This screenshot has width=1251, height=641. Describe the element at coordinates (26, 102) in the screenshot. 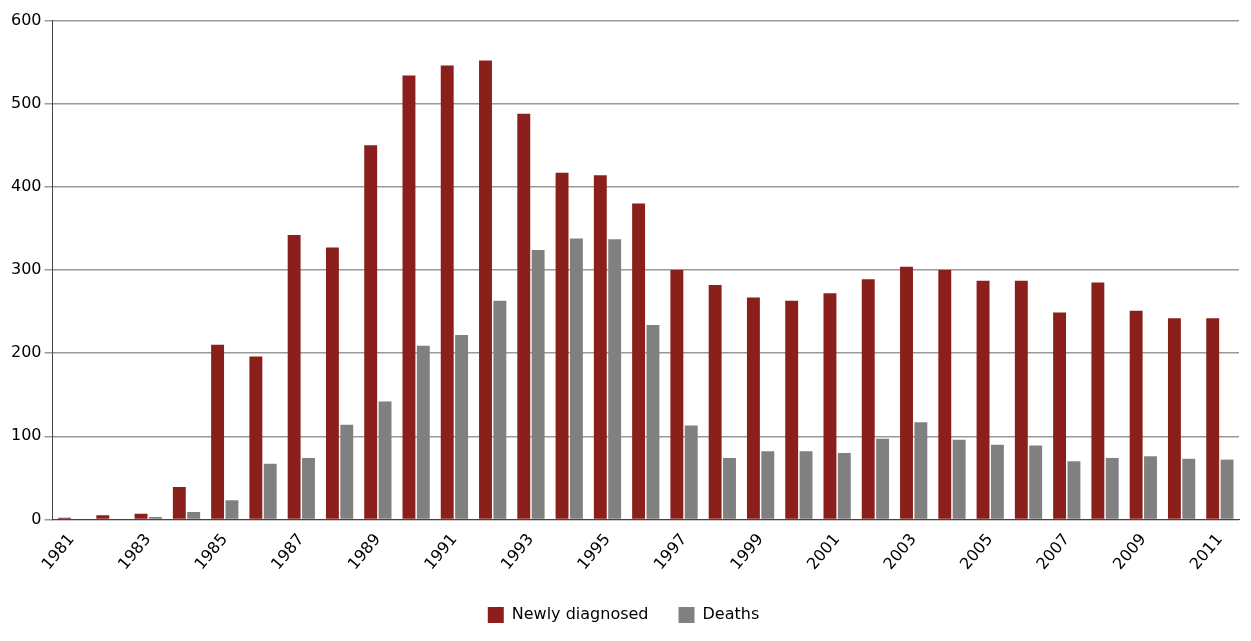

I see `y-tick-label: 500` at that location.